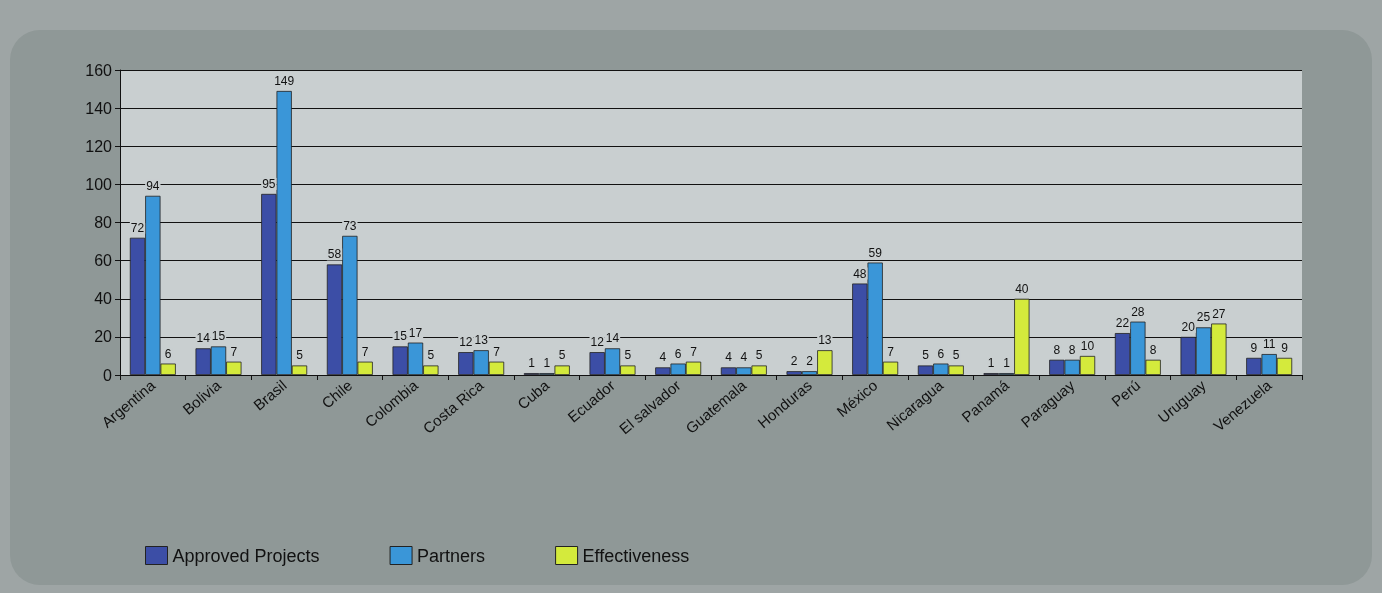 This screenshot has height=593, width=1382. I want to click on y-tick-label: 80, so click(103, 222).